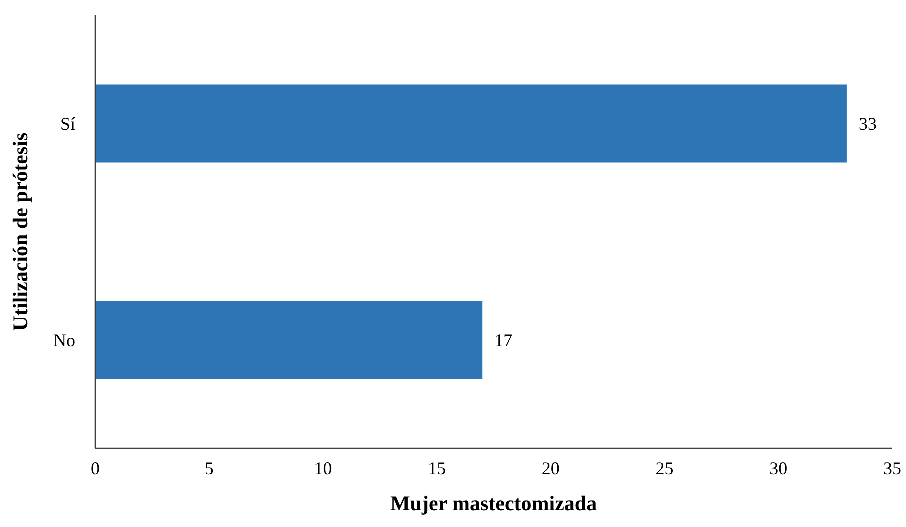 This screenshot has width=906, height=527. Describe the element at coordinates (209, 468) in the screenshot. I see `x-tick-label: 5` at that location.